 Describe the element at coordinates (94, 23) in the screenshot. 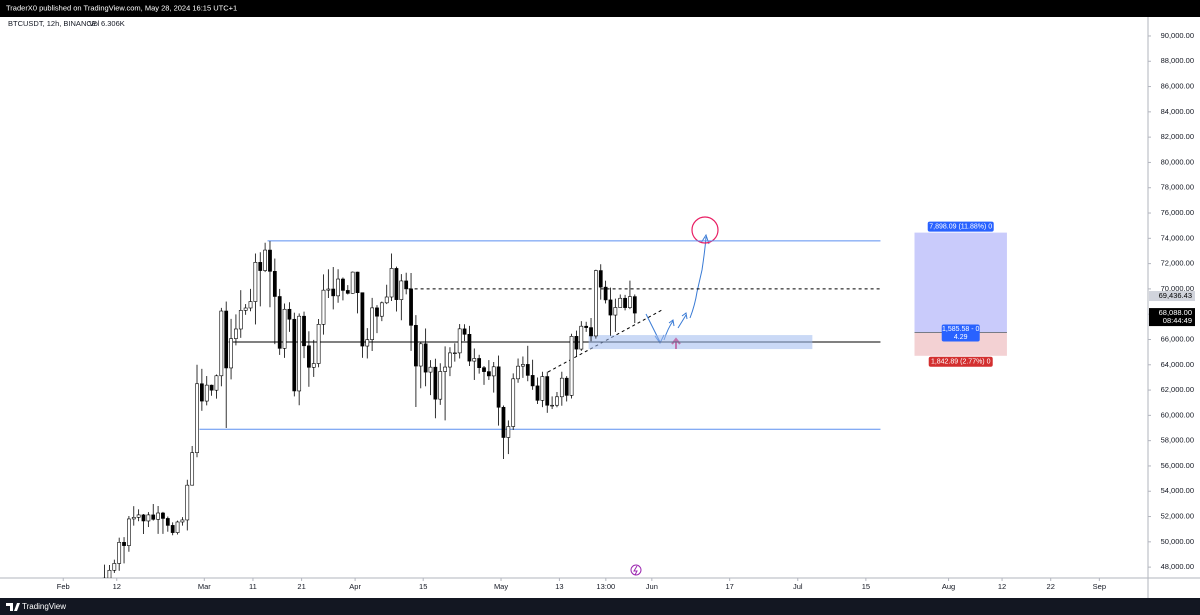

I see `volume-label: Vol` at that location.